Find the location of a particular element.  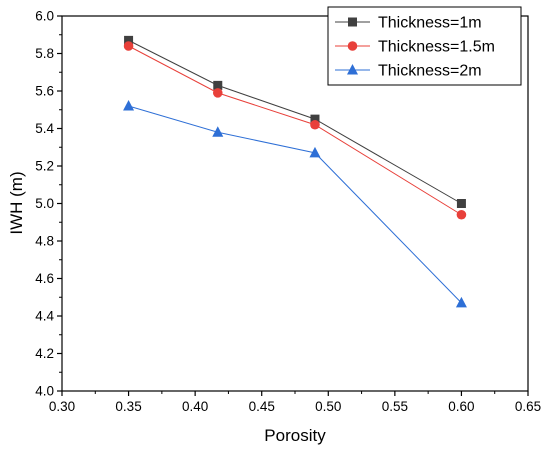

y-tick-label: 5.4 is located at coordinates (44, 128).